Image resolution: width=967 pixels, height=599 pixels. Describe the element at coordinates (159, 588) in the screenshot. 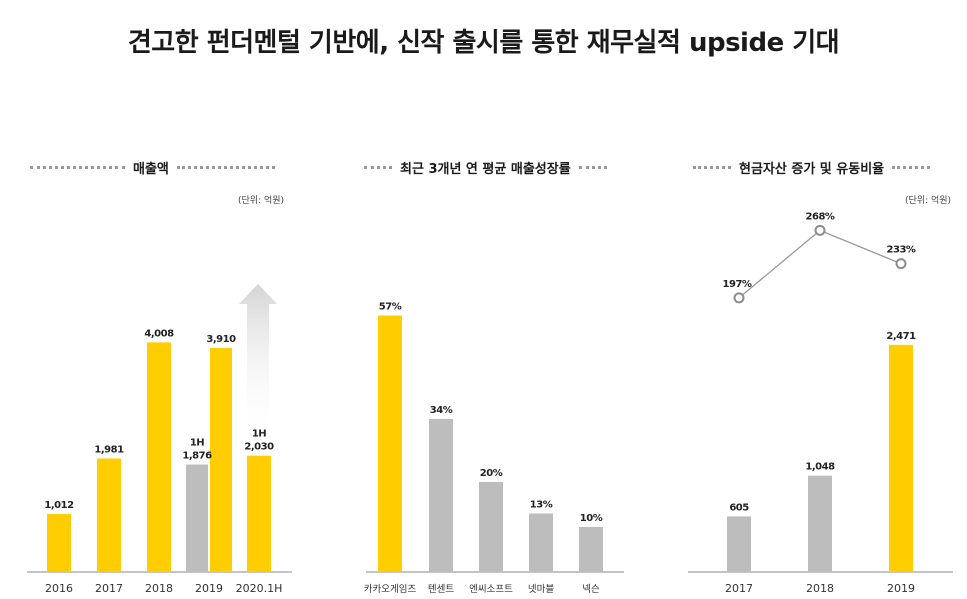

I see `chart1-xtick-2018: 2018` at that location.